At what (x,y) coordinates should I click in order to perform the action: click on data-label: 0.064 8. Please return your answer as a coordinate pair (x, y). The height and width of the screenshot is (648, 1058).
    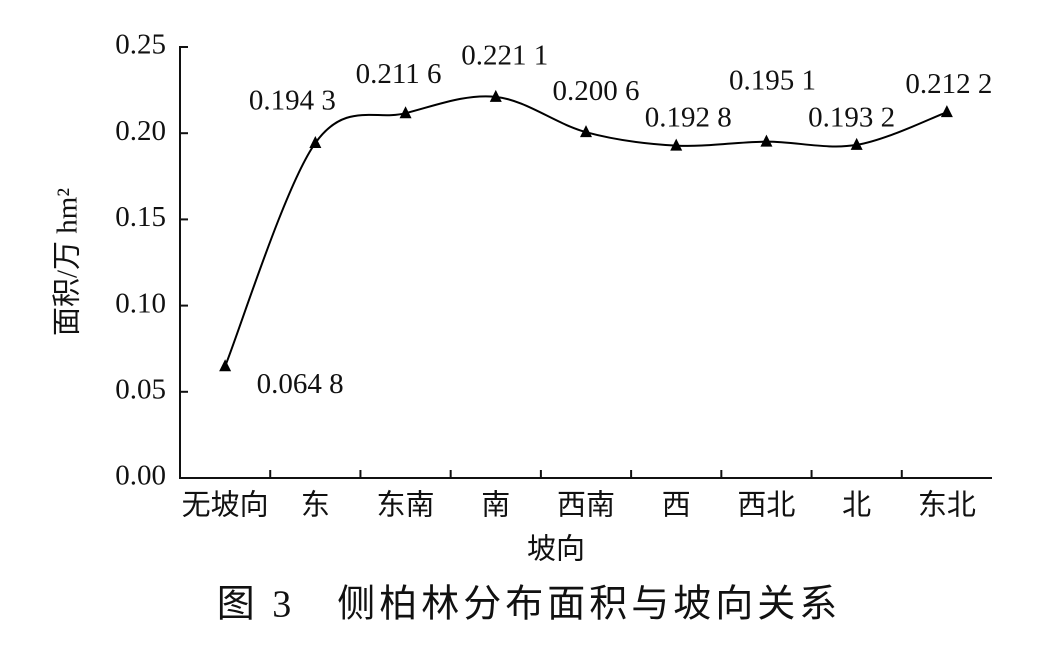
    Looking at the image, I should click on (300, 384).